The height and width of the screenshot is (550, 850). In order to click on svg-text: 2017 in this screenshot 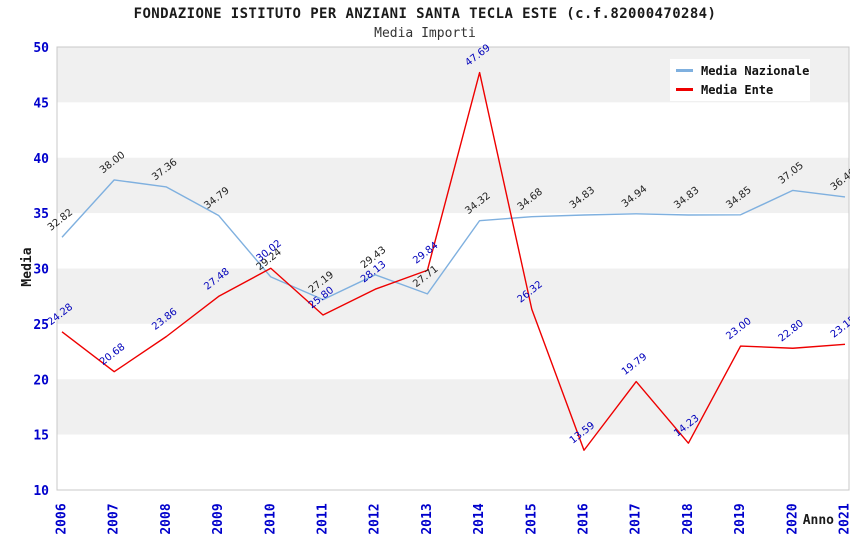, I will do `click(636, 518)`.